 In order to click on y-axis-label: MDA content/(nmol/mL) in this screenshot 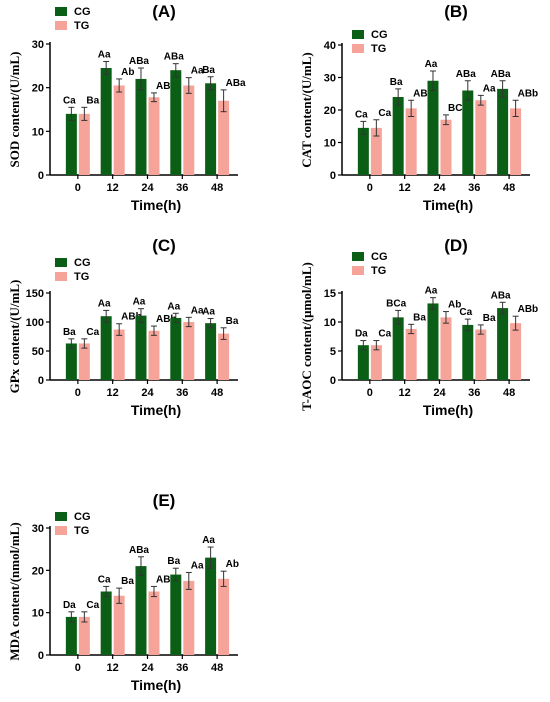, I will do `click(14, 591)`.